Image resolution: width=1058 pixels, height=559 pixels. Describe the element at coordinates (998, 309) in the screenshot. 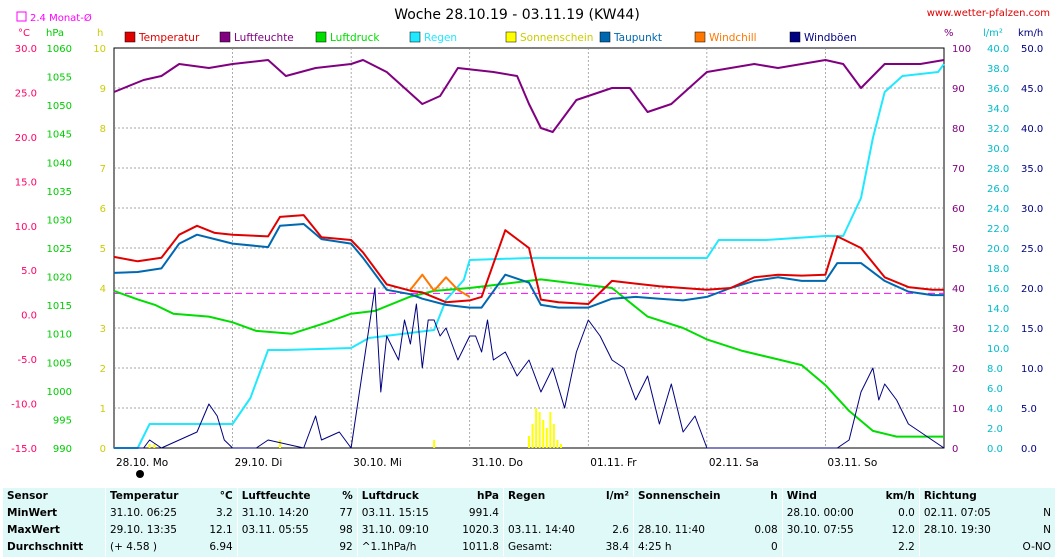

I see `rain-tick-label: 14.0` at that location.